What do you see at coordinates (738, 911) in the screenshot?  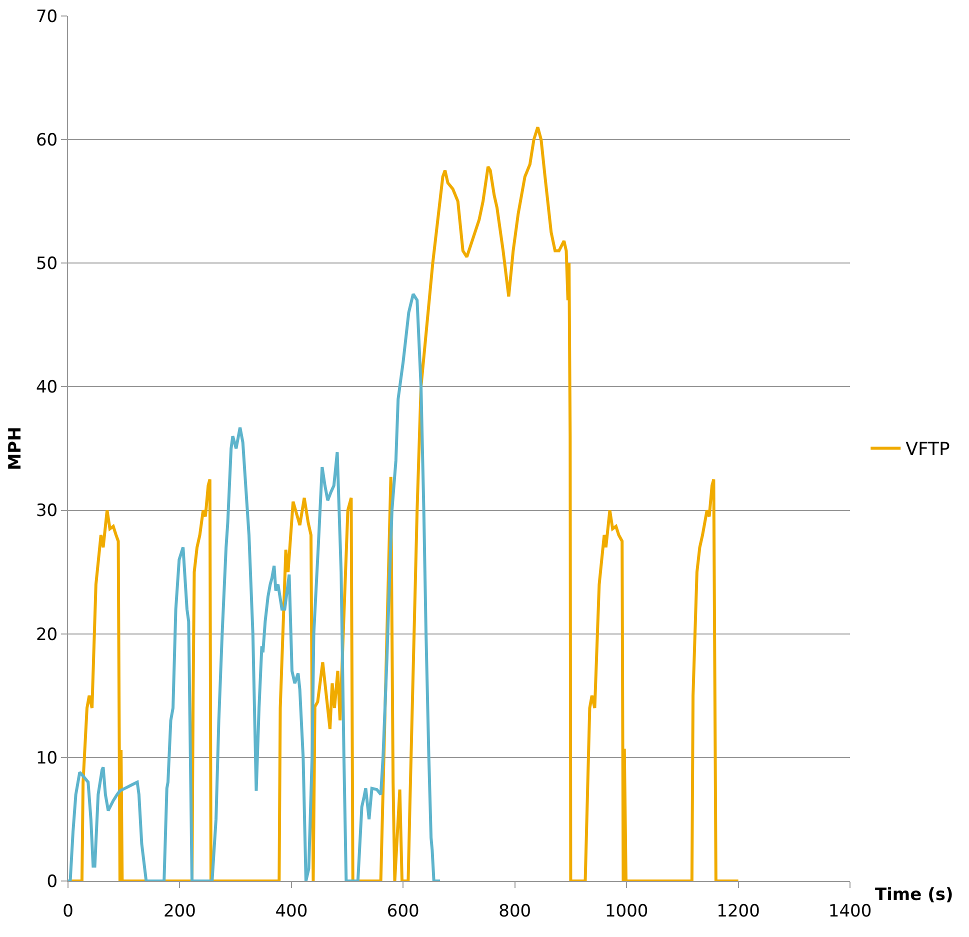 I see `x-tick-label: 1200` at bounding box center [738, 911].